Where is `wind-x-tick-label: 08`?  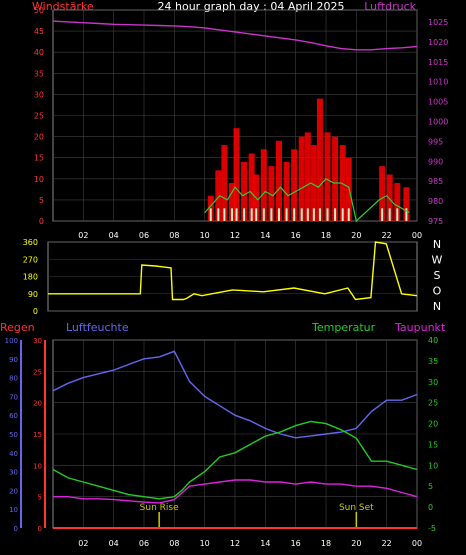
wind-x-tick-label: 08 is located at coordinates (174, 235).